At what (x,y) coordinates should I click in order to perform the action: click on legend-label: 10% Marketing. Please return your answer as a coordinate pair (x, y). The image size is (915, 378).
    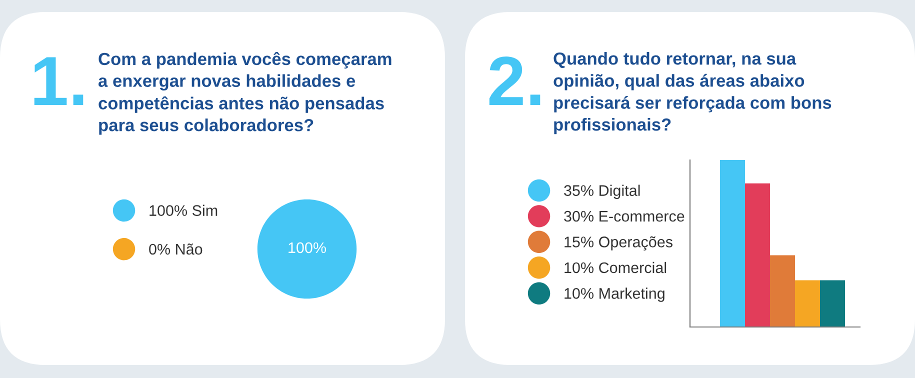
    Looking at the image, I should click on (614, 295).